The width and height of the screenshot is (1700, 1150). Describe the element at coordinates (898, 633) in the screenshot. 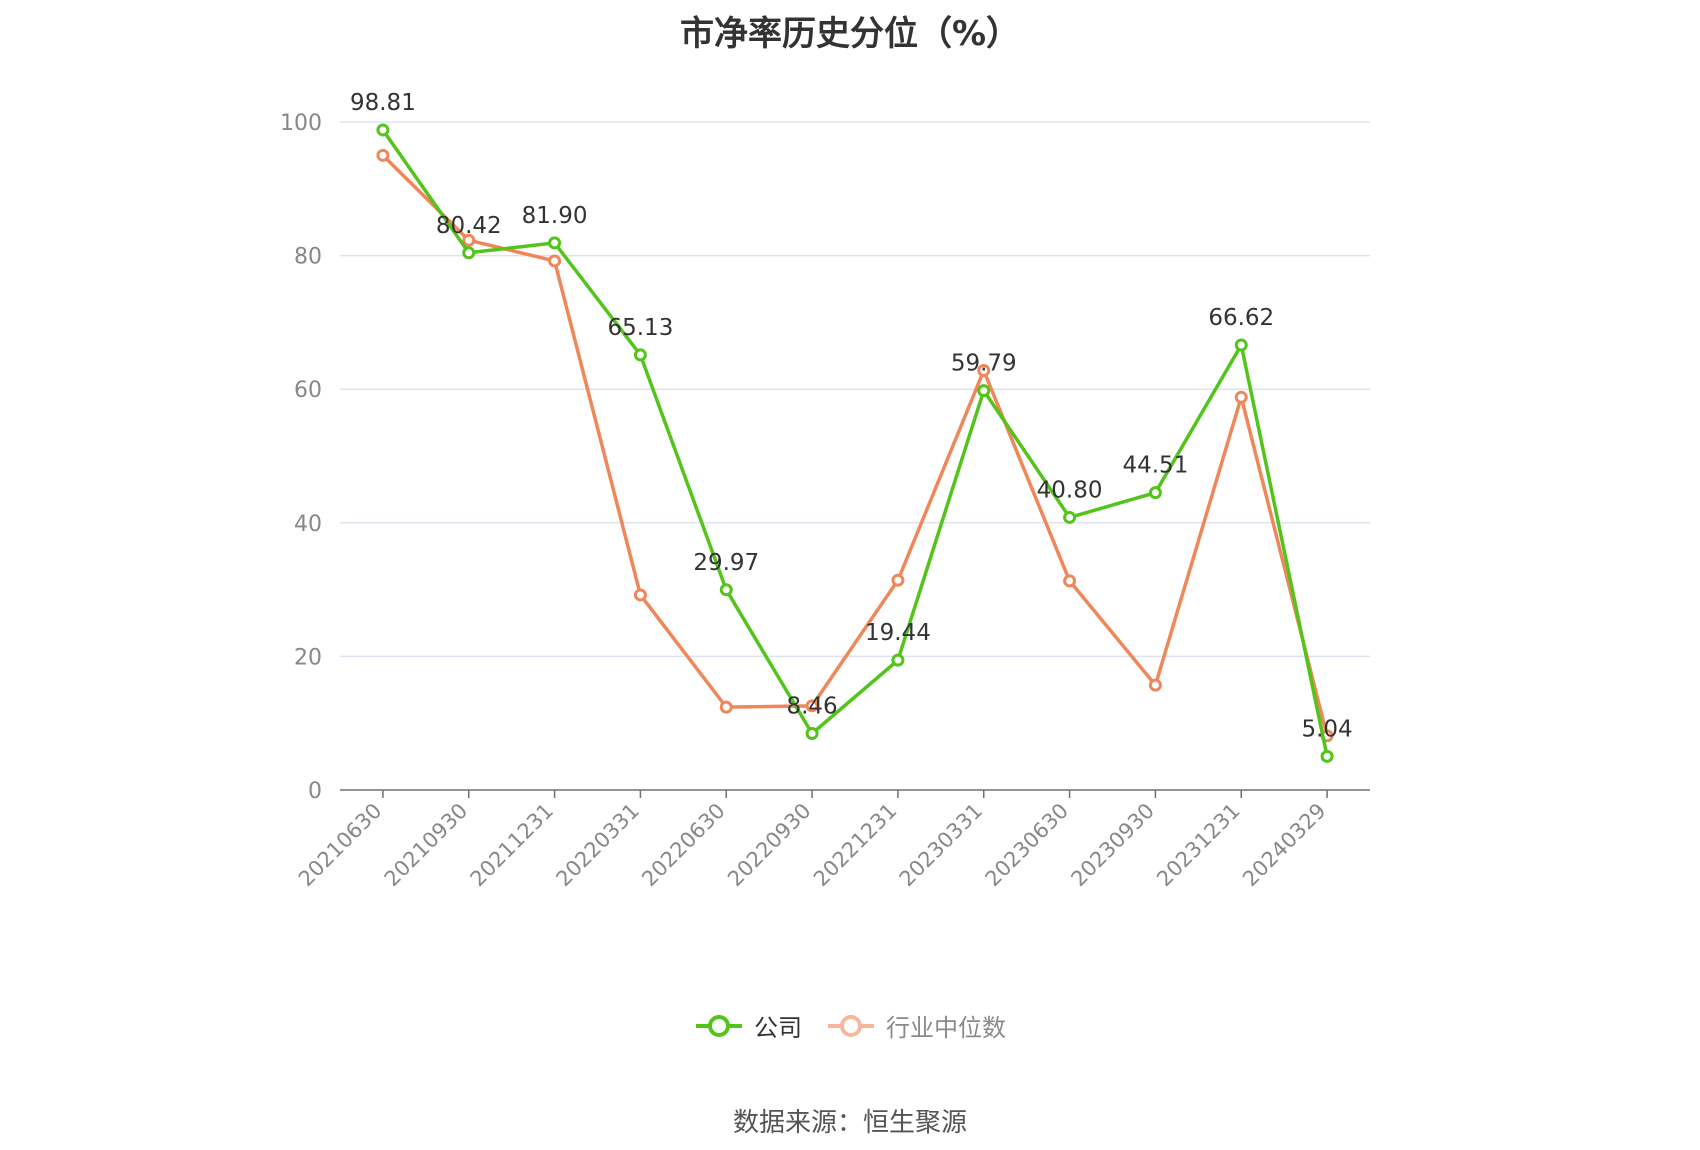

I see `data-label: 19.44` at that location.